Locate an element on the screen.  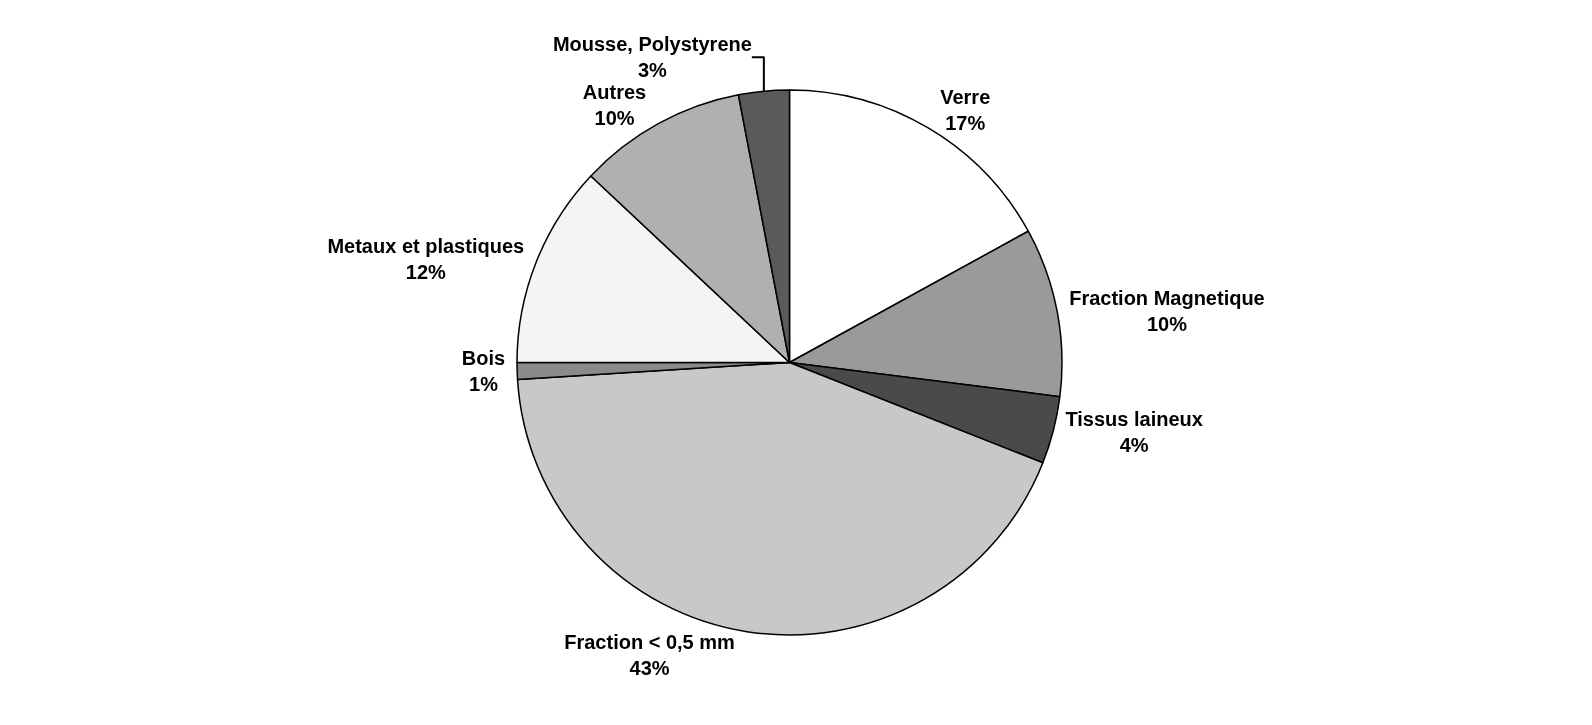
slice-label: Tissus laineux is located at coordinates (1134, 418).